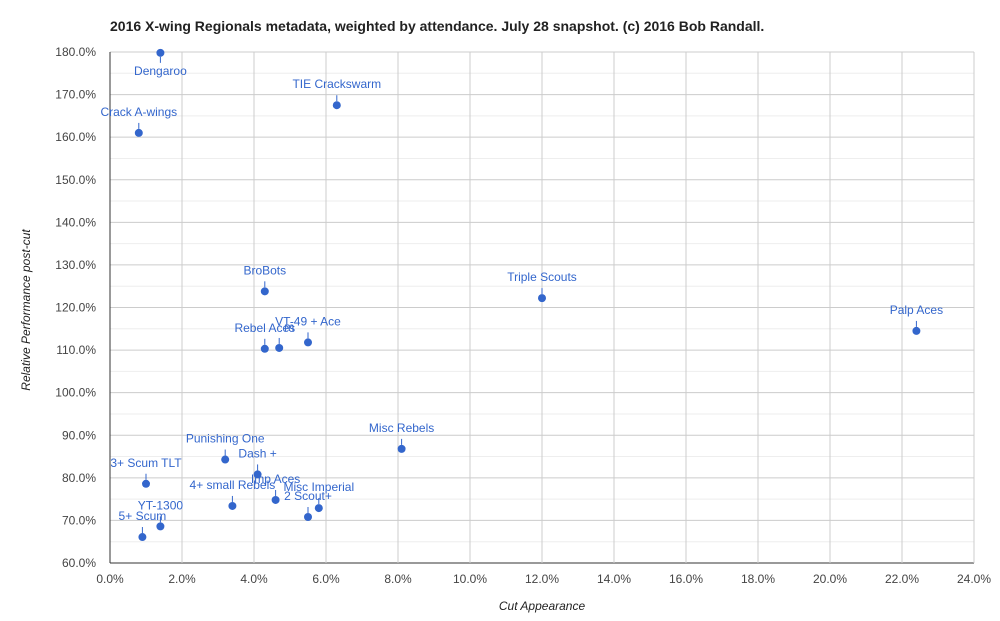 Image resolution: width=1000 pixels, height=621 pixels. Describe the element at coordinates (138, 112) in the screenshot. I see `point-label: Crack A-wings` at that location.